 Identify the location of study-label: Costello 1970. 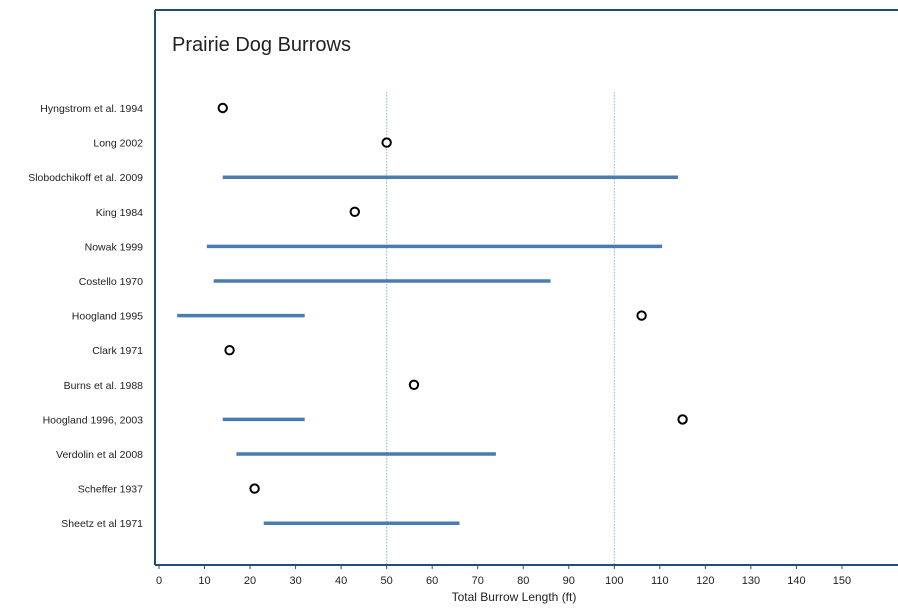
(111, 282).